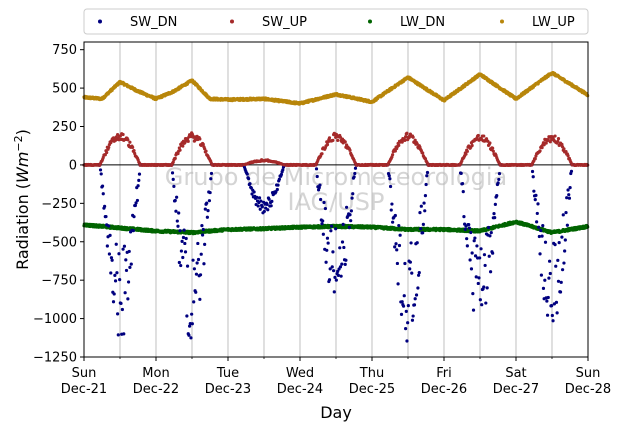  What do you see at coordinates (55, 358) in the screenshot?
I see `y-tick-label: −1250` at bounding box center [55, 358].